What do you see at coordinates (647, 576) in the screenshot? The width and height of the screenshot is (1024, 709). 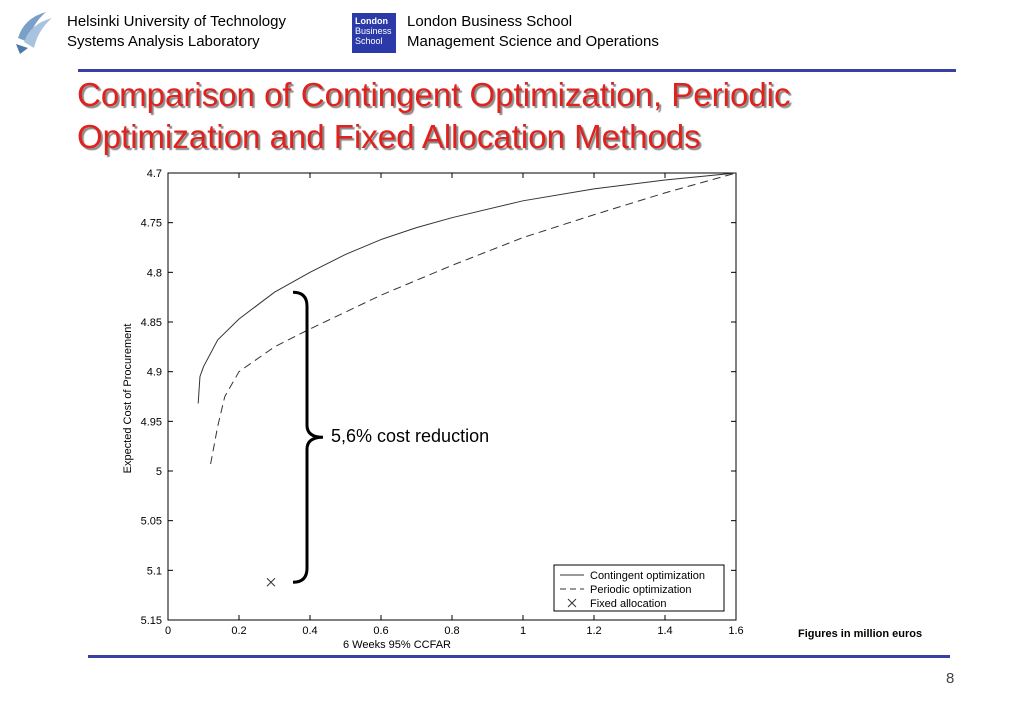 I see `legend-label: Contingent optimization` at bounding box center [647, 576].